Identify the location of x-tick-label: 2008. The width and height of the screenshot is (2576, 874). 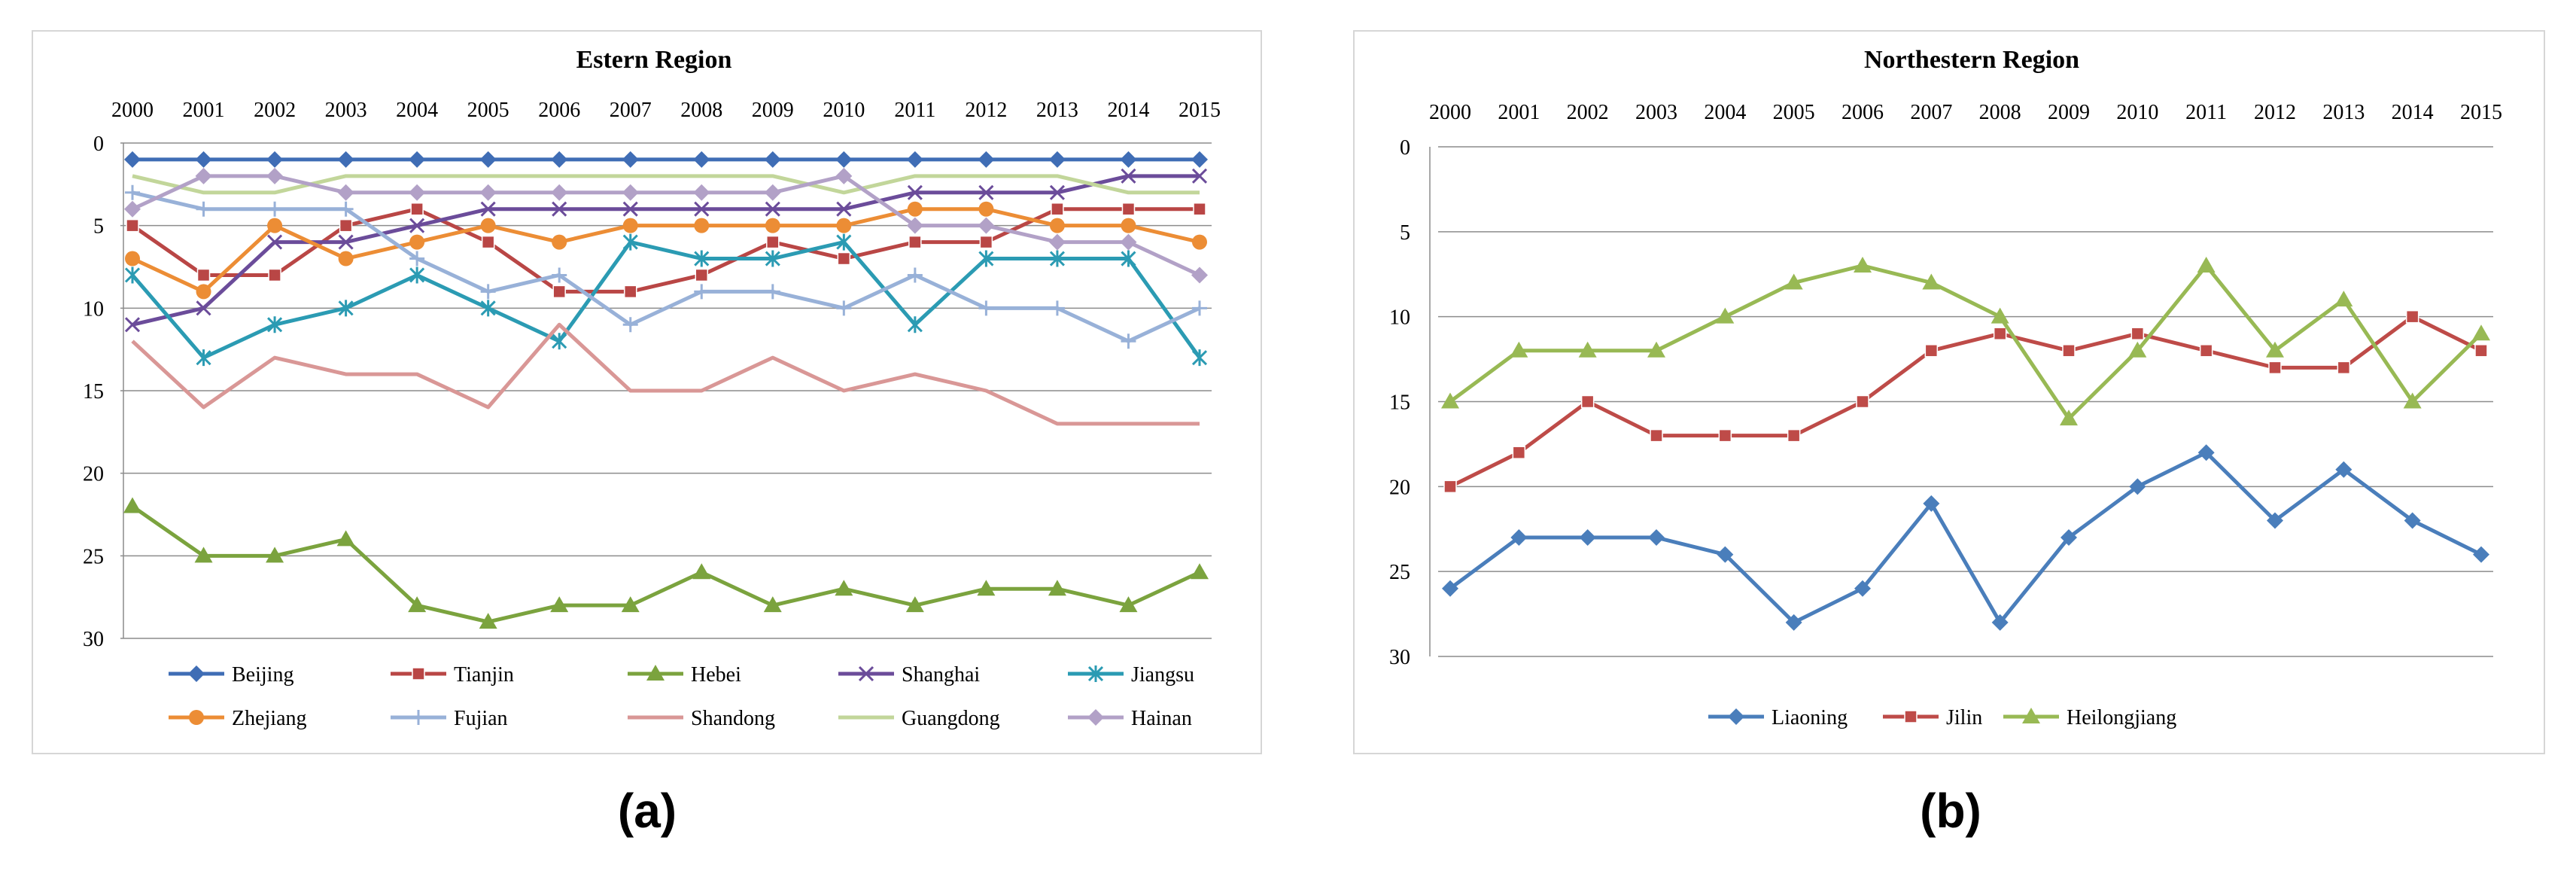
(701, 110).